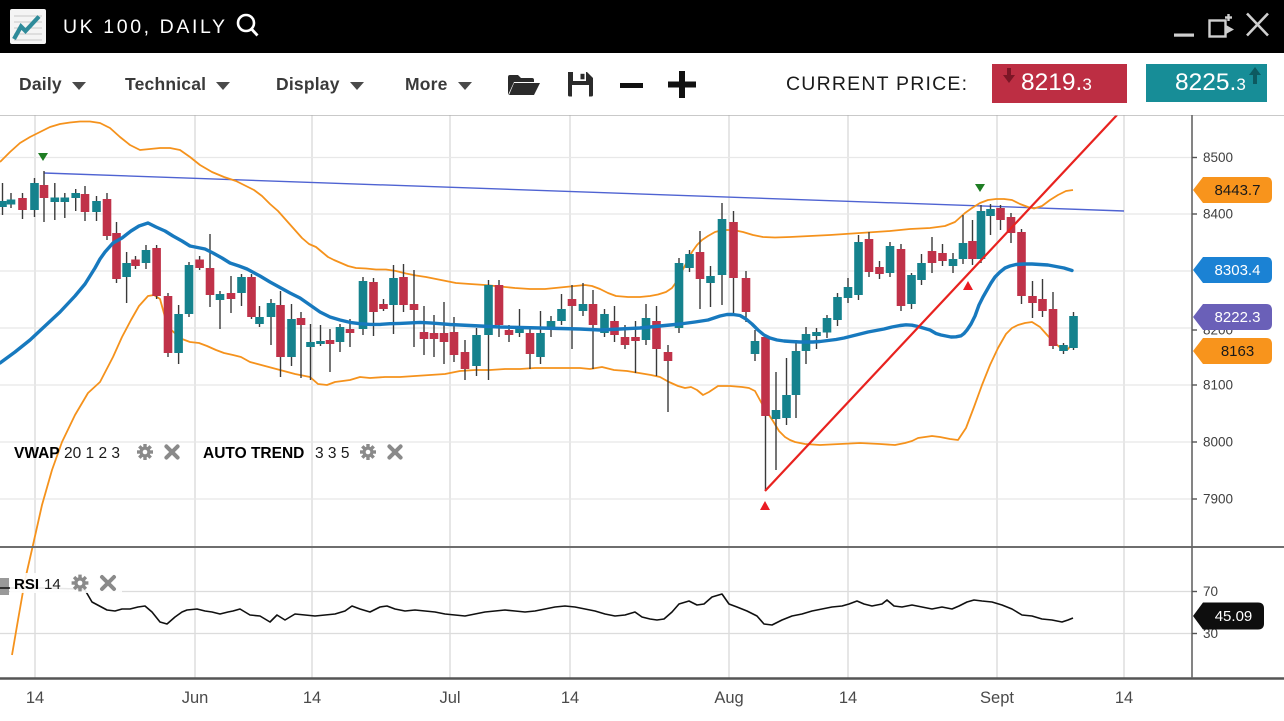 The height and width of the screenshot is (721, 1284). Describe the element at coordinates (26, 584) in the screenshot. I see `svg-text: RSI` at that location.